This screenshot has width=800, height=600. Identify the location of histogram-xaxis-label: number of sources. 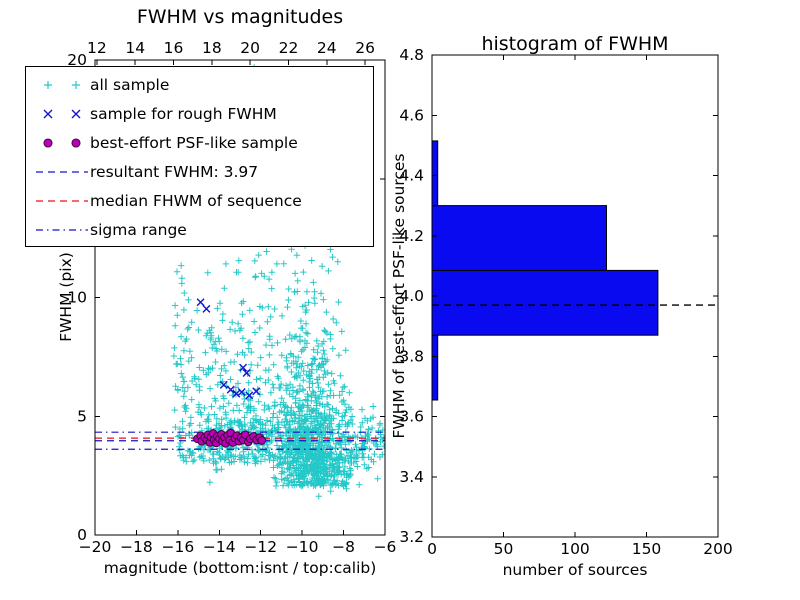
(575, 570).